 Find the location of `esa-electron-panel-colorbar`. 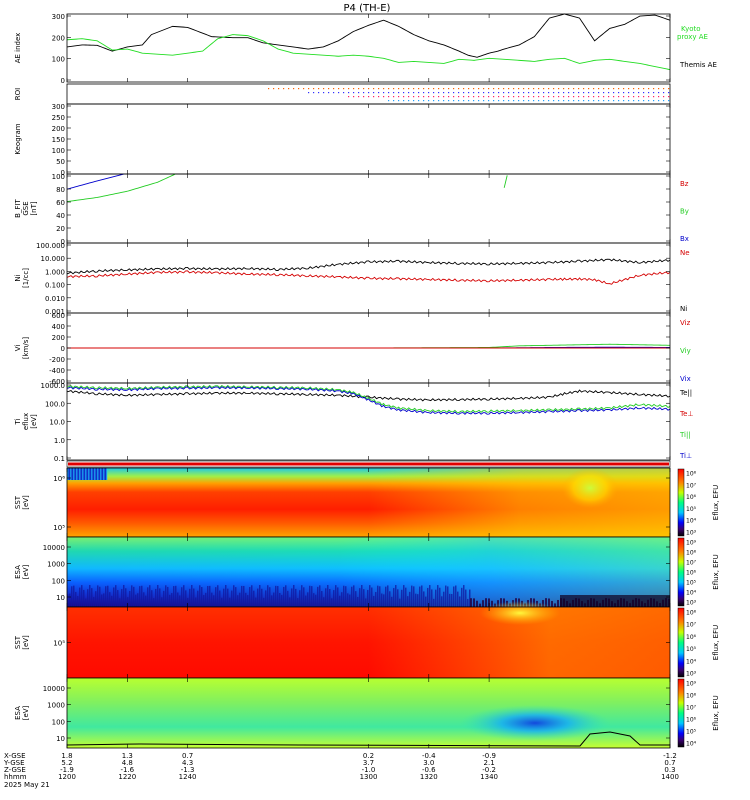

esa-electron-panel-colorbar is located at coordinates (681, 713).